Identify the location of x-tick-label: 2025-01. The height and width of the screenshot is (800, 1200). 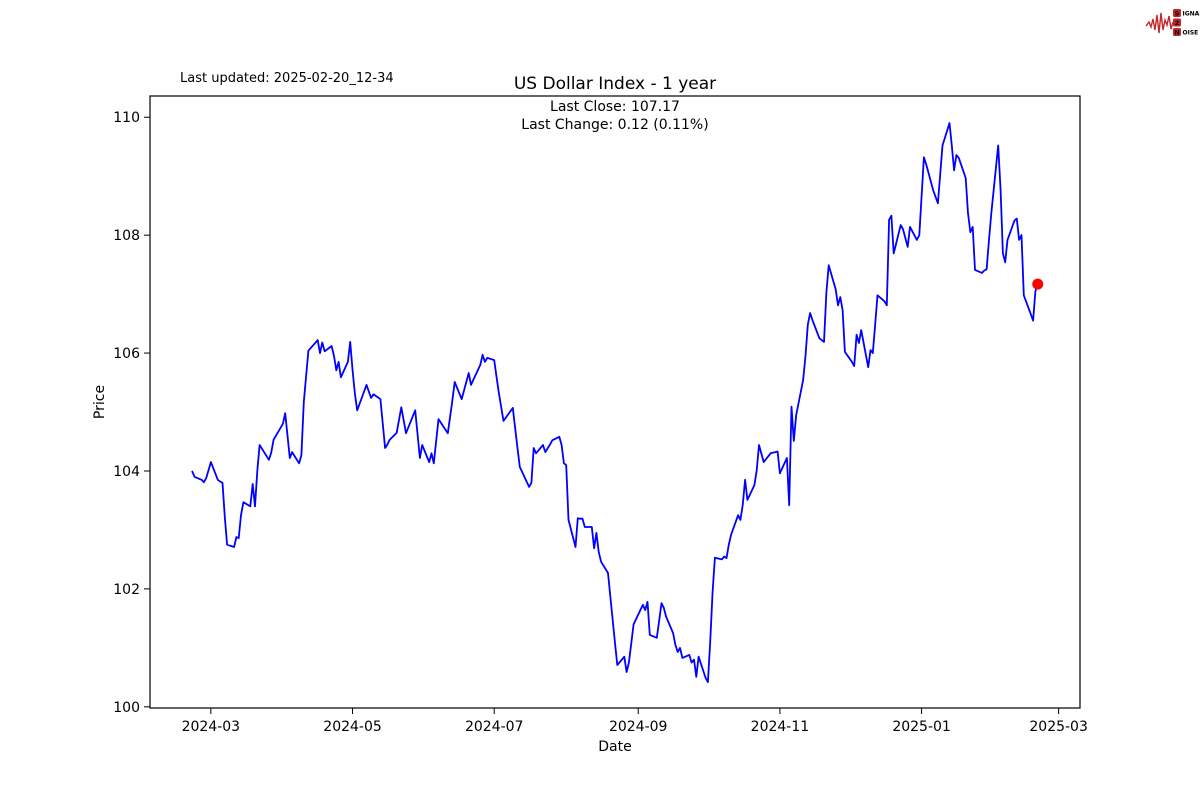
(921, 727).